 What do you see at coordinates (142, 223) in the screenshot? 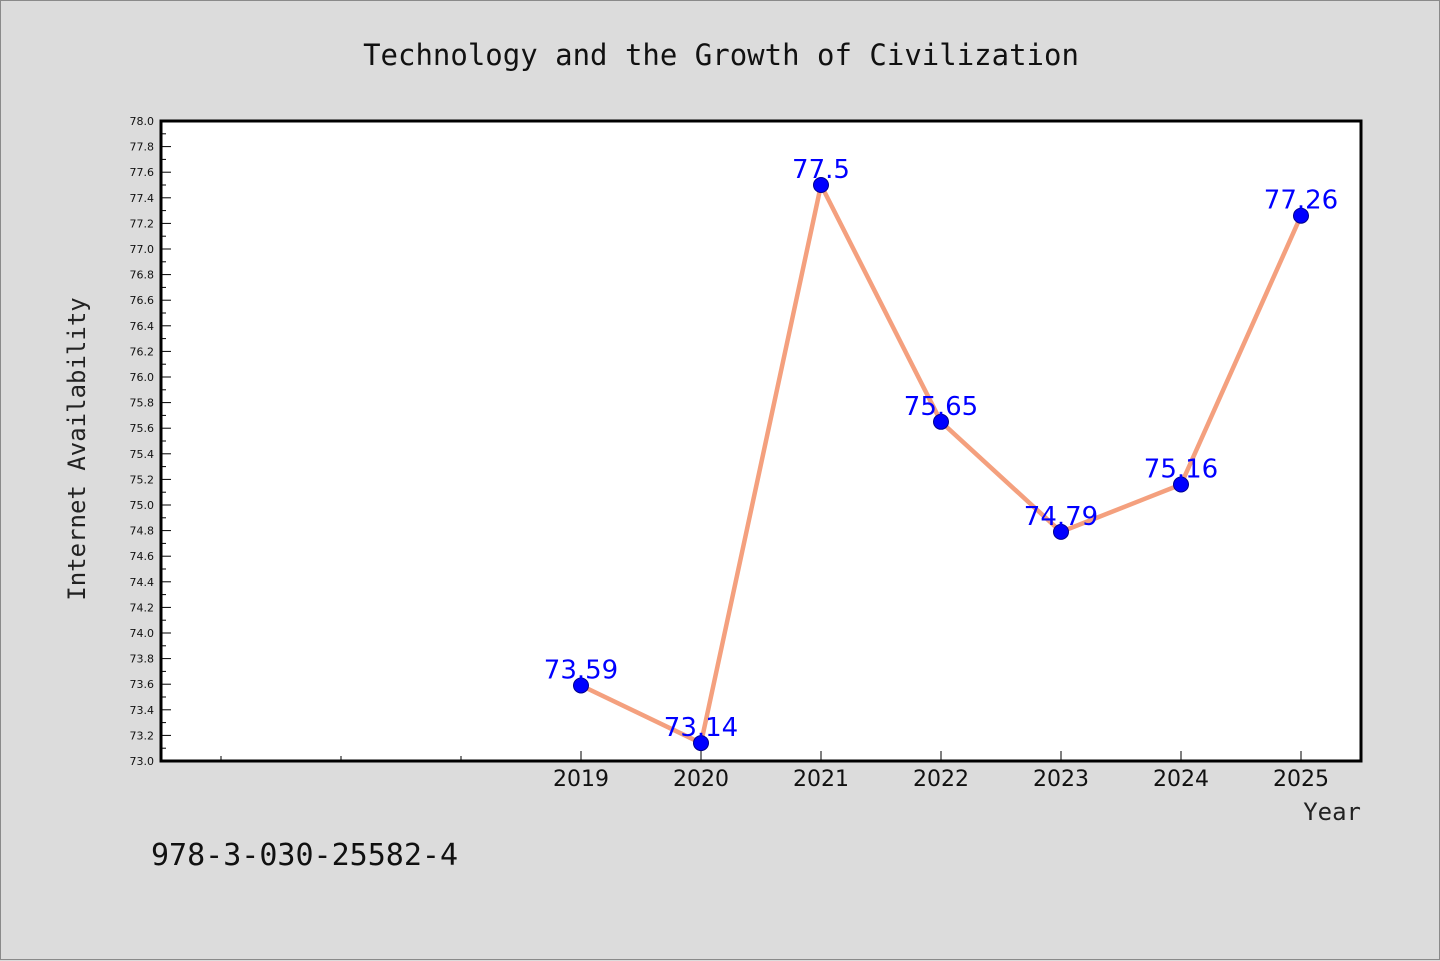
I see `y-tick-label: 77.2` at bounding box center [142, 223].